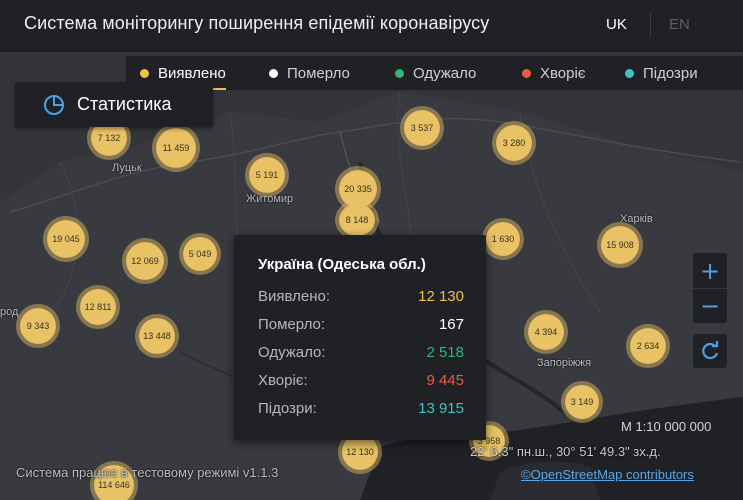 The image size is (743, 500). I want to click on cluster-marker: 15 908, so click(620, 245).